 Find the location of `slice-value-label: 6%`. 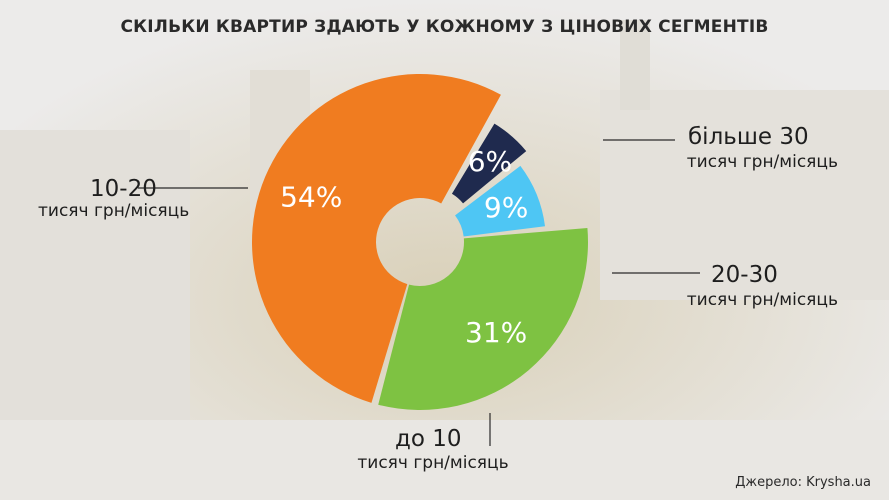

slice-value-label: 6% is located at coordinates (490, 161).